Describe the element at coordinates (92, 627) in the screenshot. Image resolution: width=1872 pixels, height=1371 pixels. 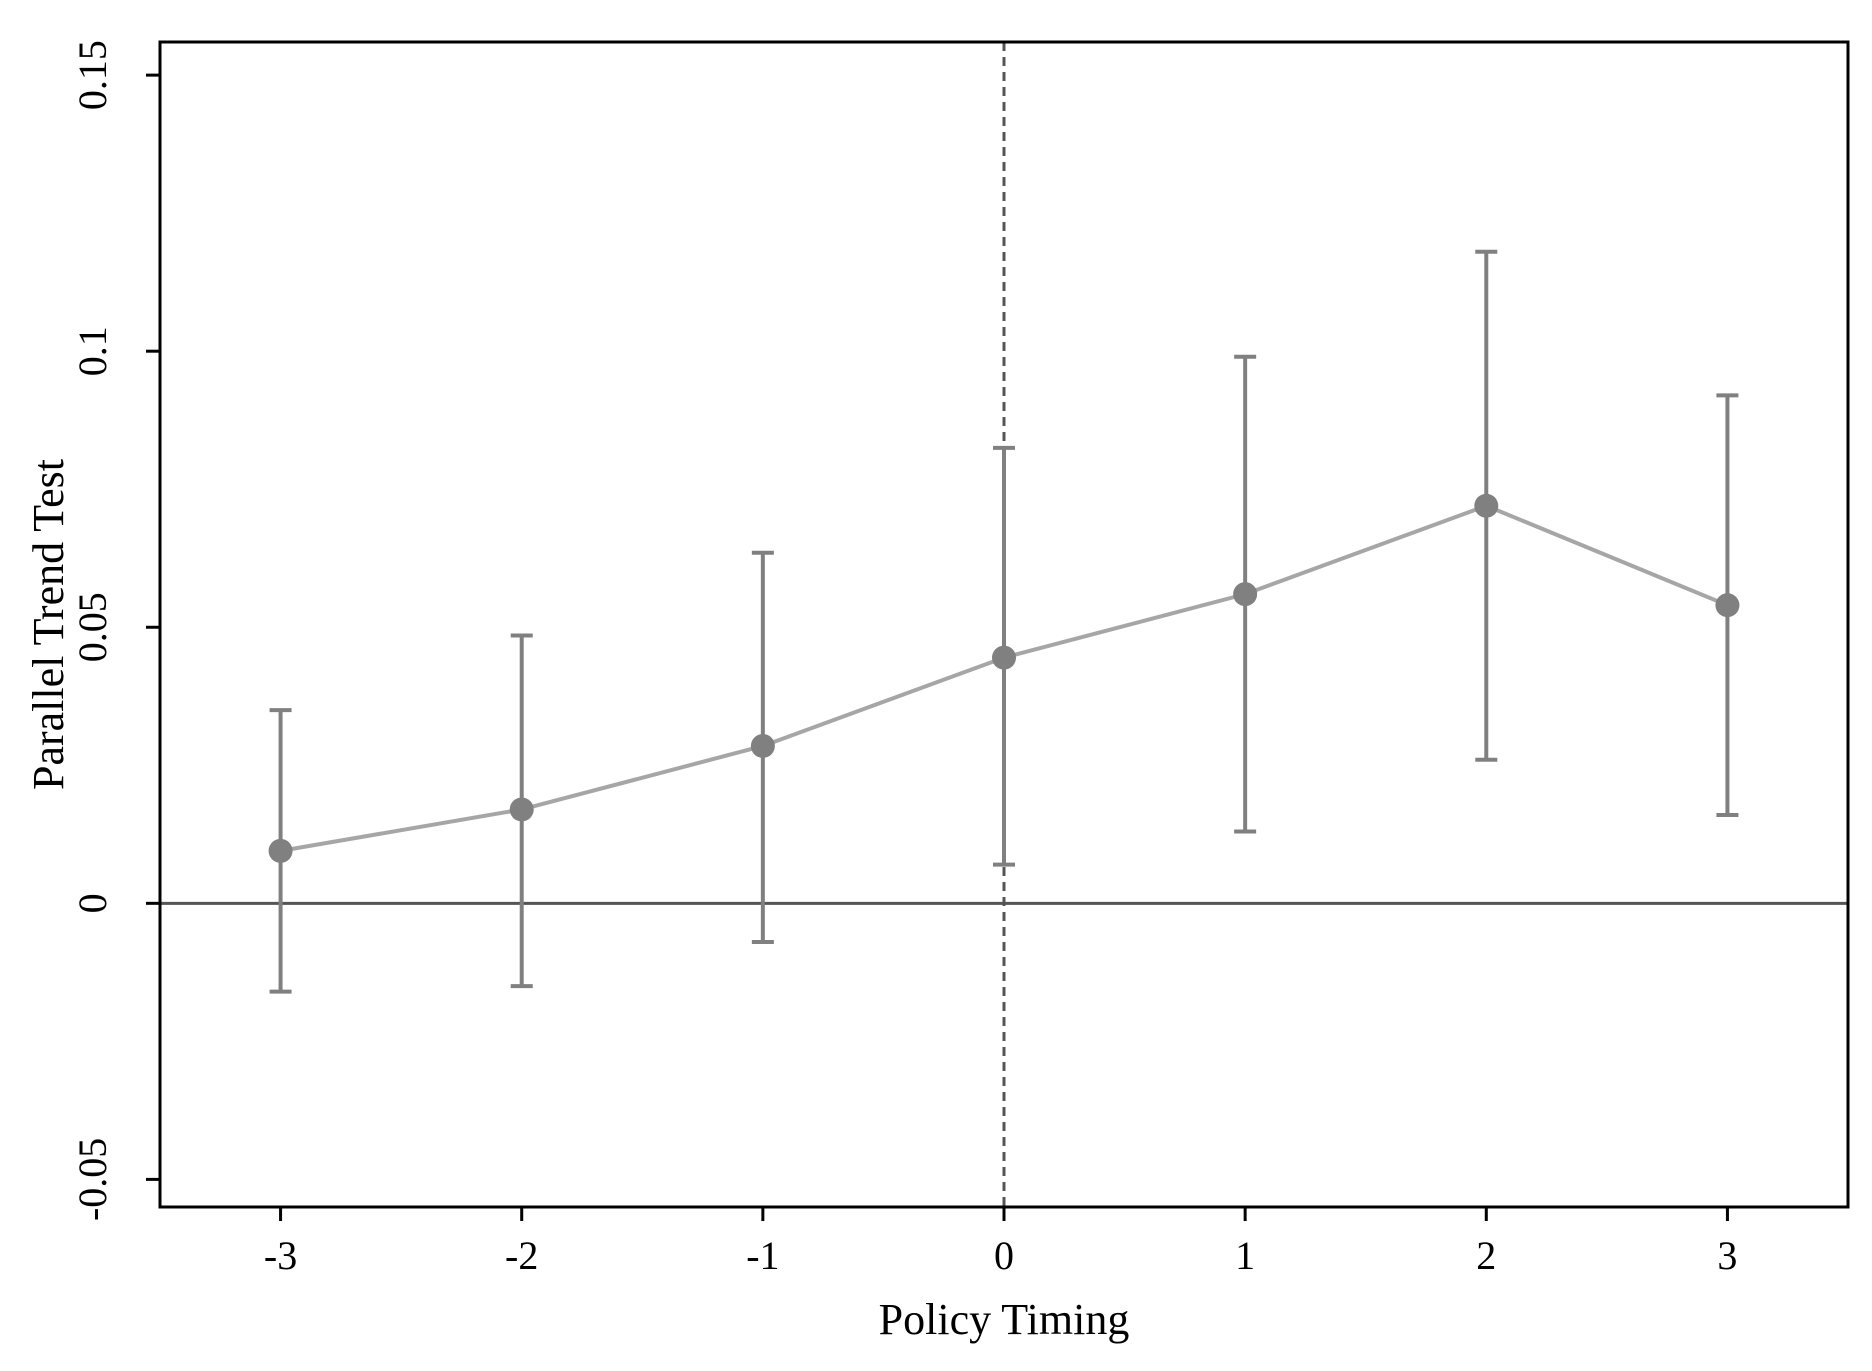
I see `y-tick-label-2: 0.05` at that location.